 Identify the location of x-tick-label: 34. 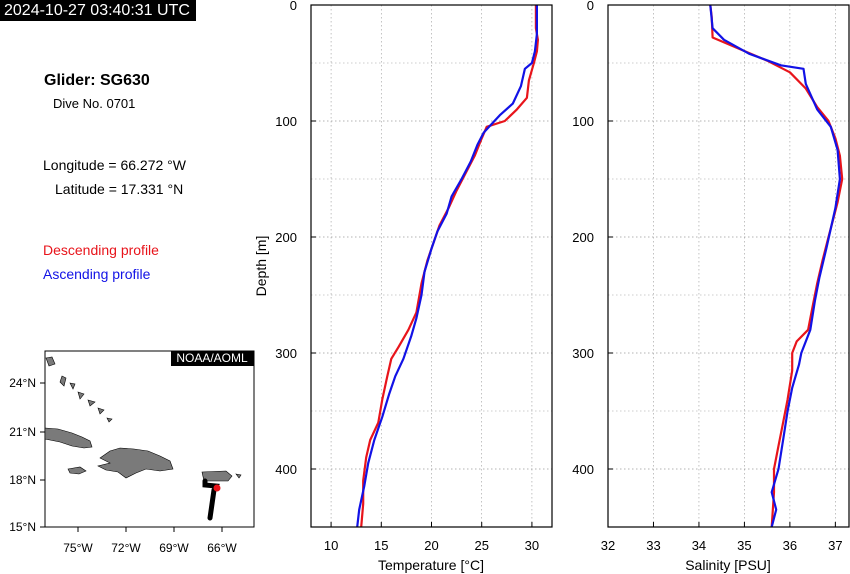
(699, 545).